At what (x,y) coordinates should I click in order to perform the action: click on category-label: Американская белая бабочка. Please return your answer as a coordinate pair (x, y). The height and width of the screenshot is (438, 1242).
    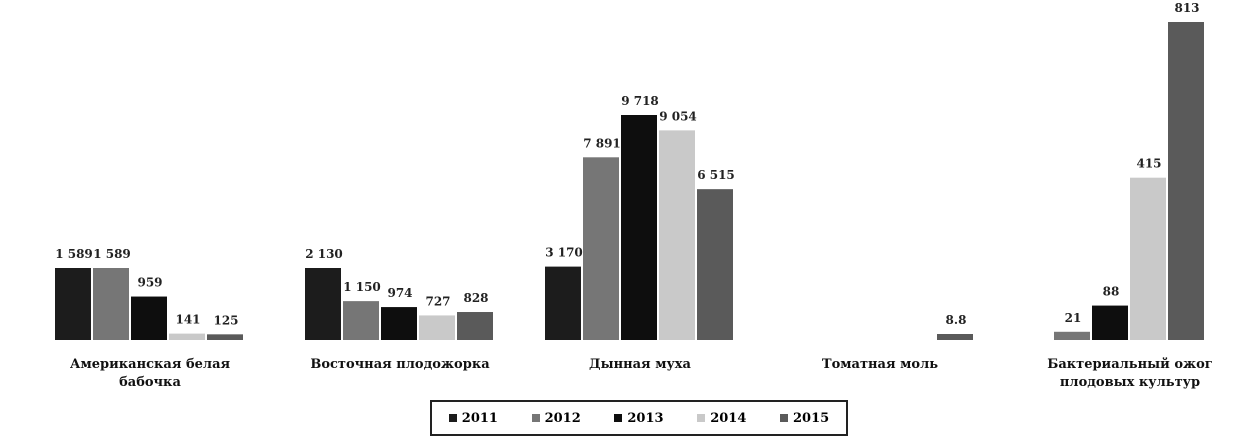
    Looking at the image, I should click on (150, 373).